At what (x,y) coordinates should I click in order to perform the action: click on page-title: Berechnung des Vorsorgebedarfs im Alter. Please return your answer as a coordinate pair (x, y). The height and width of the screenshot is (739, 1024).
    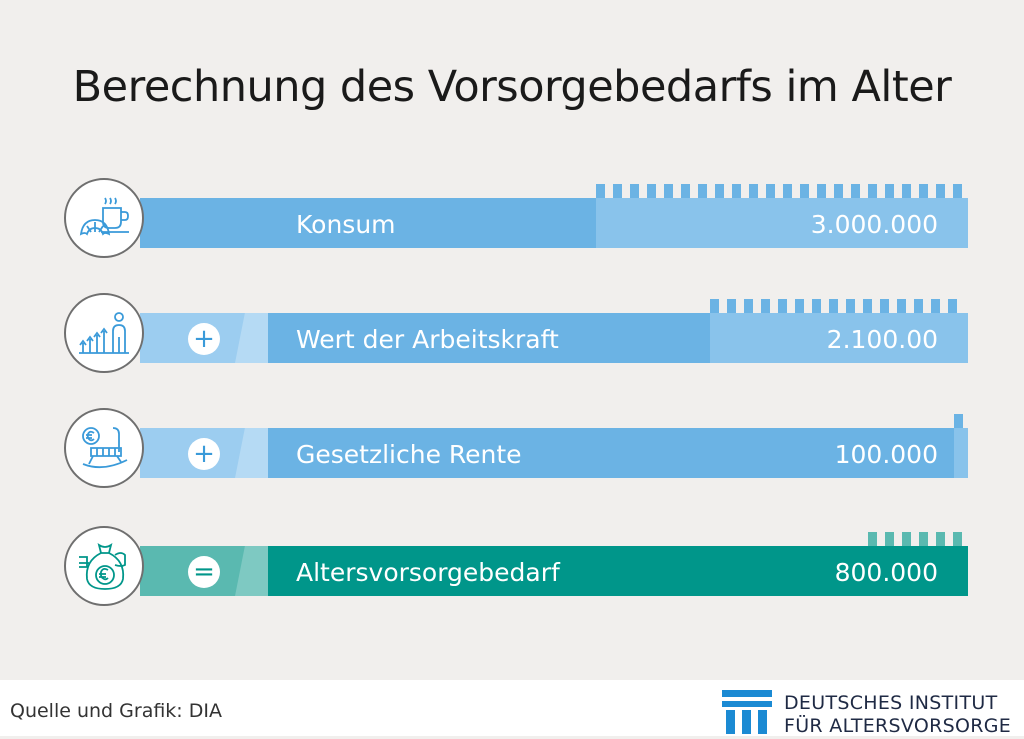
    Looking at the image, I should click on (512, 87).